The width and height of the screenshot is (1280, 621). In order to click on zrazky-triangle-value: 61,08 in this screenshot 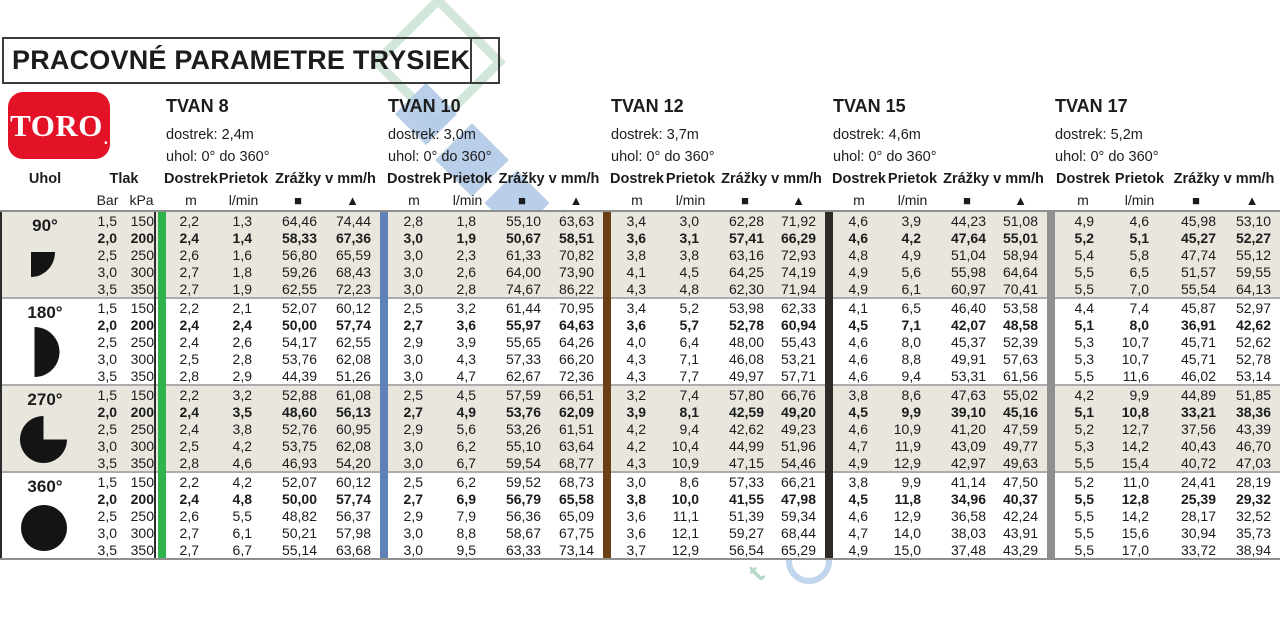, I will do `click(353, 394)`.